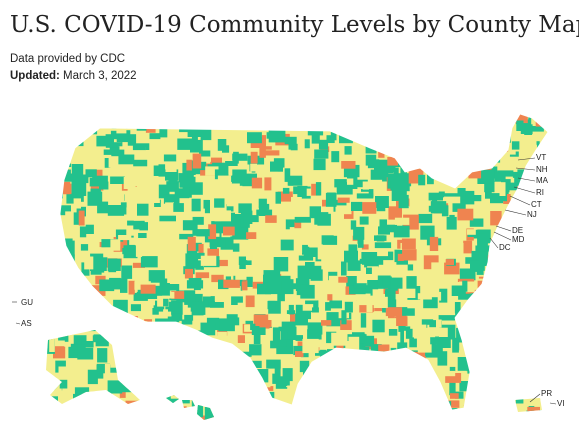  What do you see at coordinates (540, 192) in the screenshot?
I see `territory-label: RI` at bounding box center [540, 192].